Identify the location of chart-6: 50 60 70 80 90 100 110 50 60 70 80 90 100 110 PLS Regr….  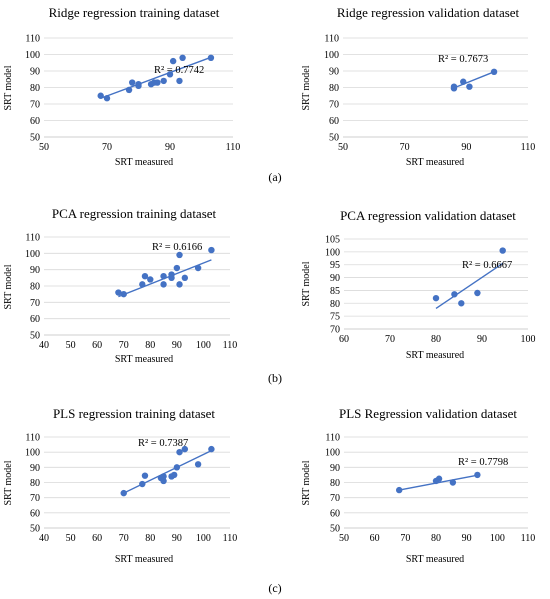
(418, 485).